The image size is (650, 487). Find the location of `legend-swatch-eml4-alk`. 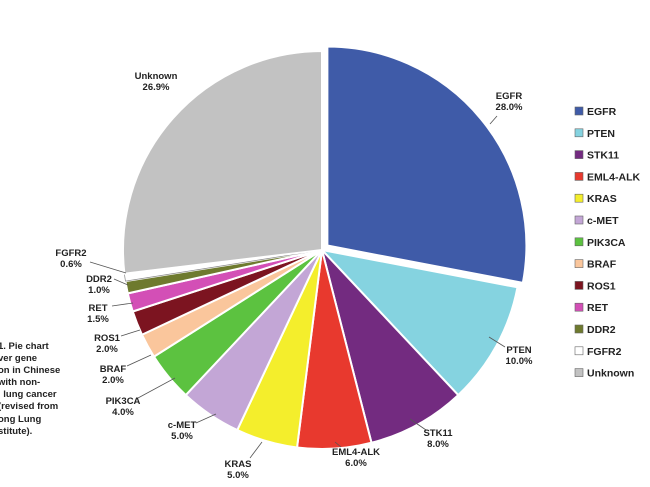

legend-swatch-eml4-alk is located at coordinates (579, 176).